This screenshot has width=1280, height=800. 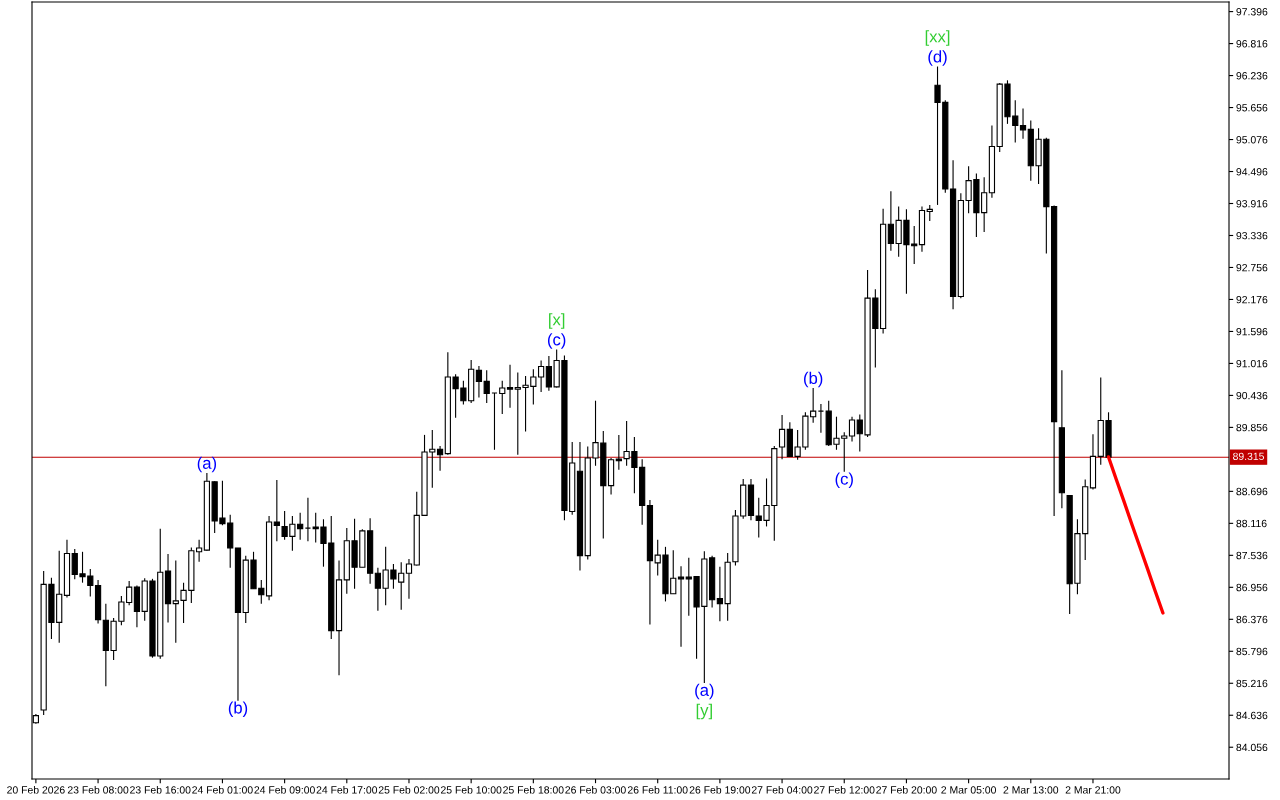 What do you see at coordinates (844, 789) in the screenshot?
I see `x-tick-label: 27 Feb 12:00` at bounding box center [844, 789].